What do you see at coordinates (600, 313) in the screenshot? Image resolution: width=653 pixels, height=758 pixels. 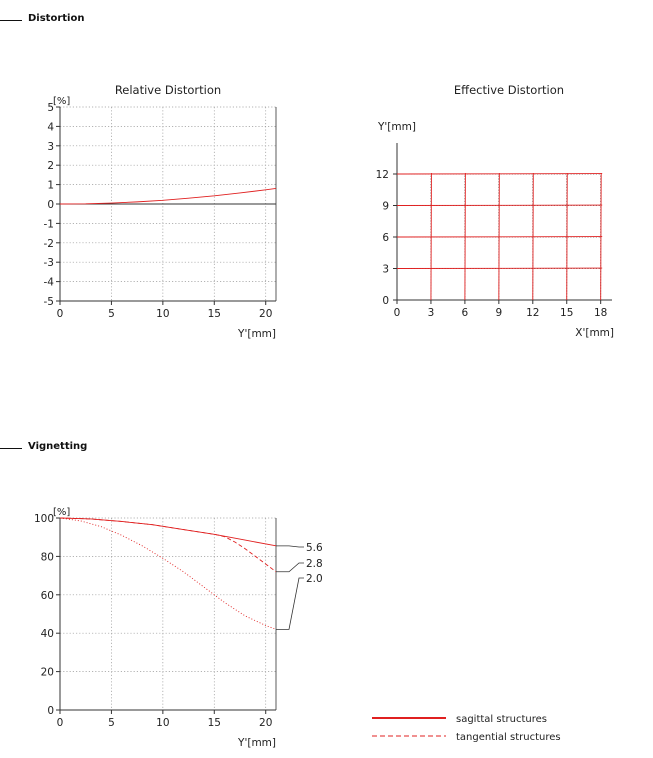 I see `x-tick-label: 18` at bounding box center [600, 313].